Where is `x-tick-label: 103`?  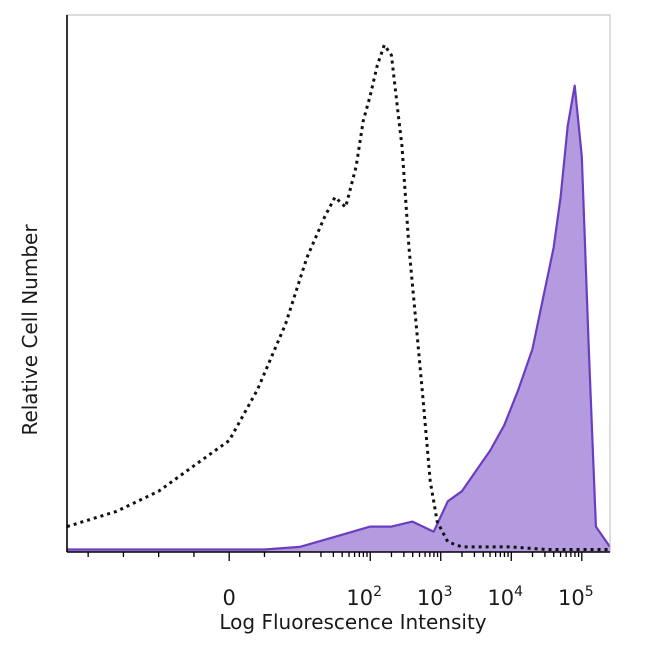
x-tick-label: 103 is located at coordinates (435, 597).